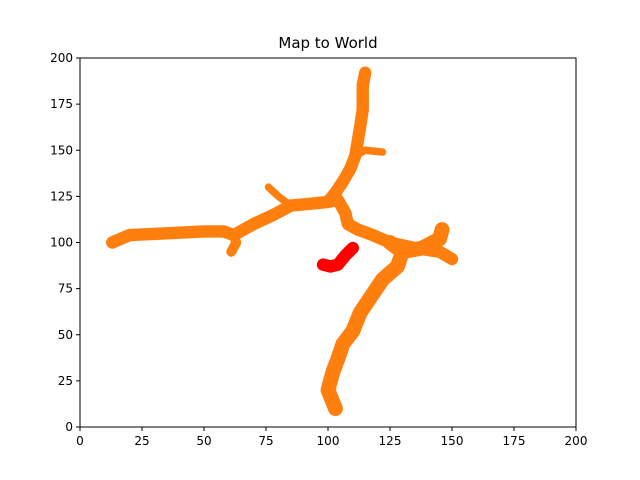 The height and width of the screenshot is (480, 640). Describe the element at coordinates (80, 441) in the screenshot. I see `x-tick-label: 0` at that location.